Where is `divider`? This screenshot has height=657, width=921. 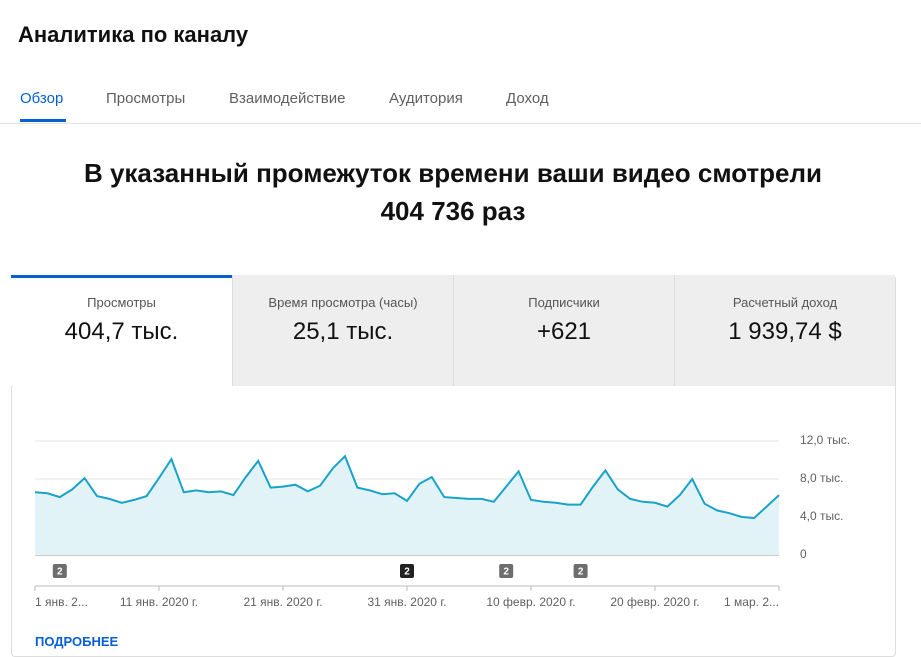
divider is located at coordinates (460, 123).